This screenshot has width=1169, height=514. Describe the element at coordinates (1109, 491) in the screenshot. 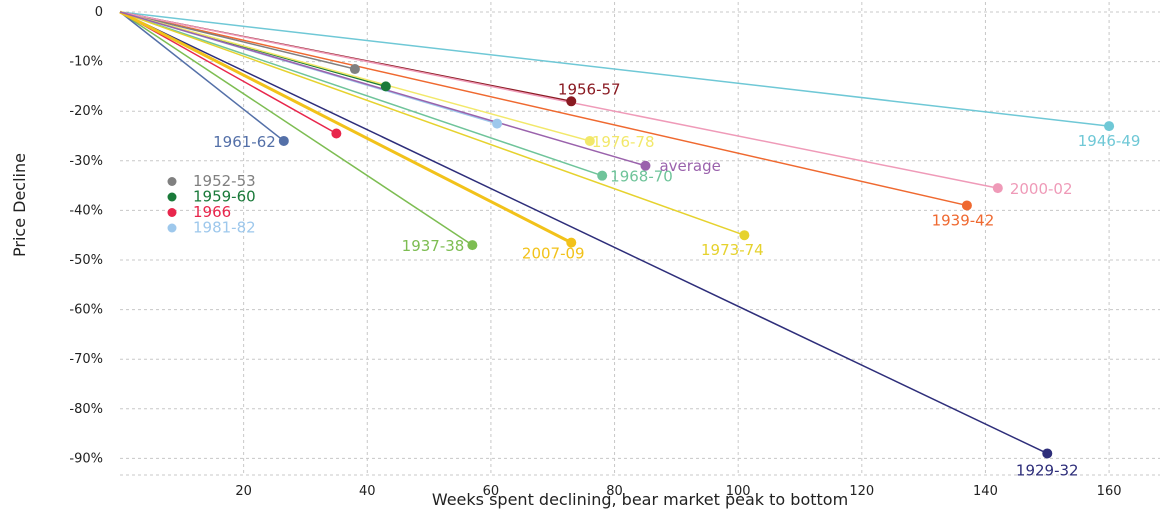

I see `x-tick-label: 160` at that location.